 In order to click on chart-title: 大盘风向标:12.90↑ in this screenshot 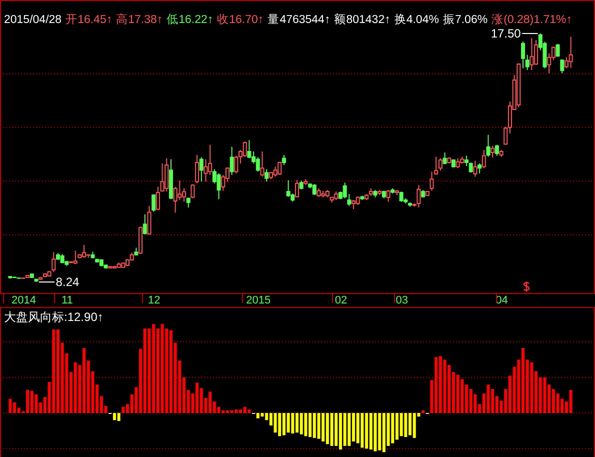, I will do `click(54, 317)`.